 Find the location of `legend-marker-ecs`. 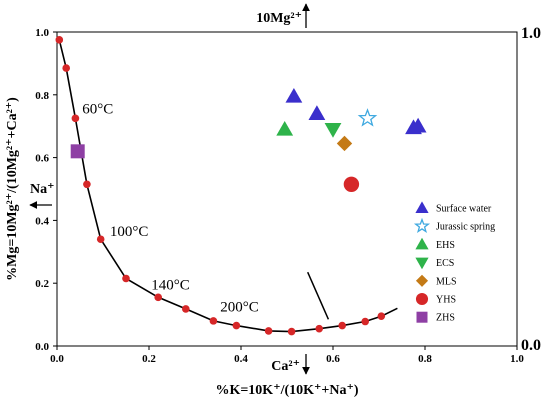

legend-marker-ecs is located at coordinates (422, 263).